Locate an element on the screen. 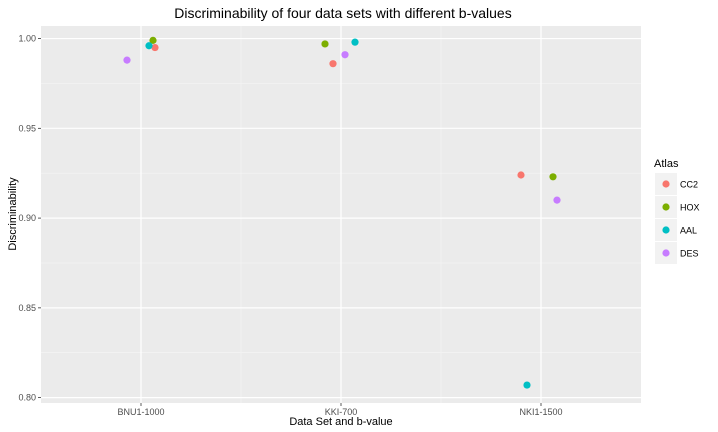 The image size is (718, 432). y-axis-ticks: 0.80 0.85 0.90 0.95 1.00 is located at coordinates (29, 218).